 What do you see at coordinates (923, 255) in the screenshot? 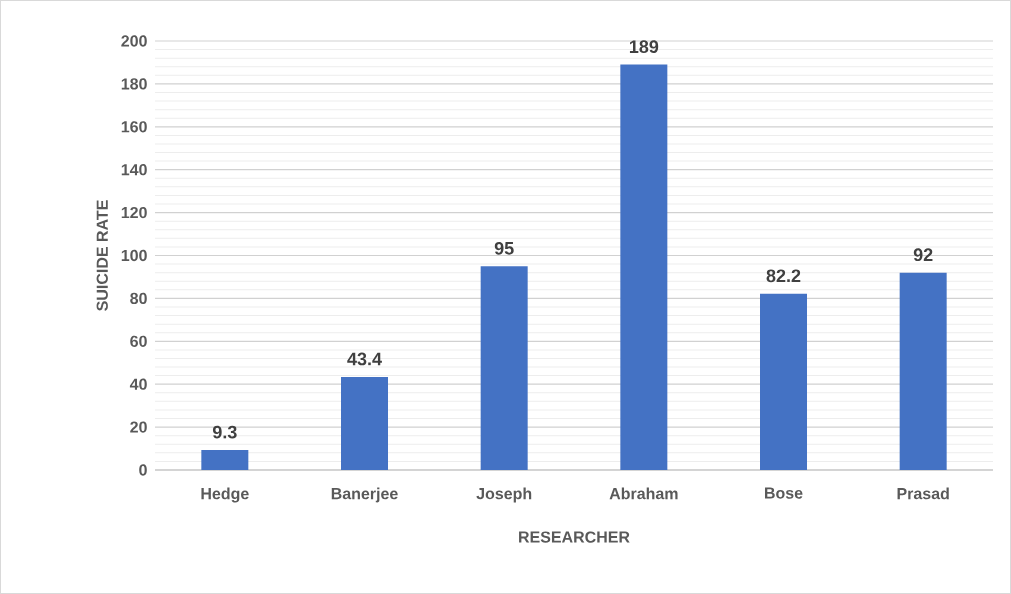
I see `data-label: 92` at bounding box center [923, 255].